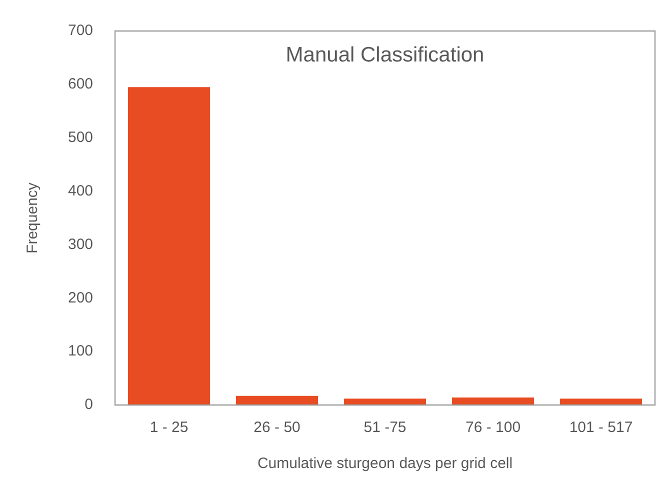  Describe the element at coordinates (81, 297) in the screenshot. I see `y-tick-label: 200` at that location.